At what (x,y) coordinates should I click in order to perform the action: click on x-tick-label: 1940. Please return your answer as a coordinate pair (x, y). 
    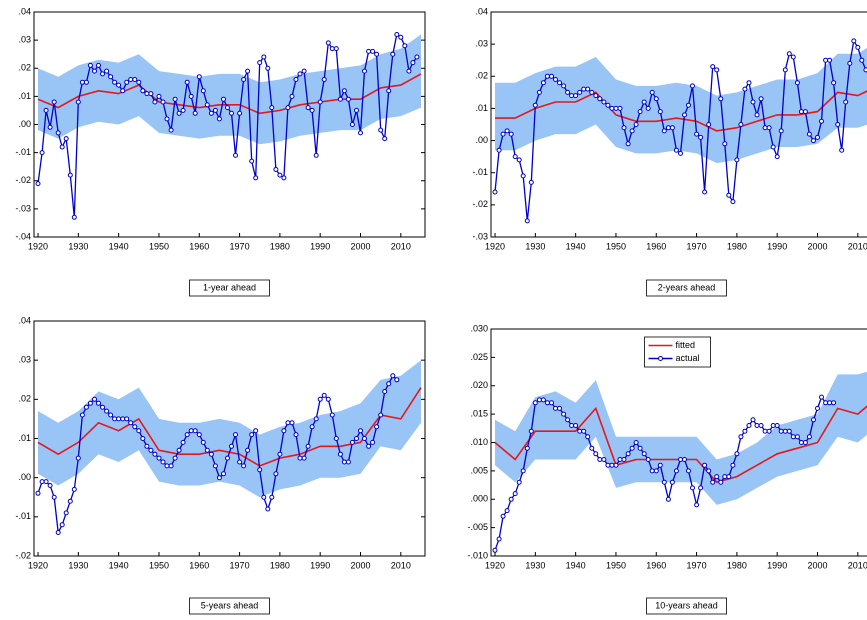
    Looking at the image, I should click on (119, 246).